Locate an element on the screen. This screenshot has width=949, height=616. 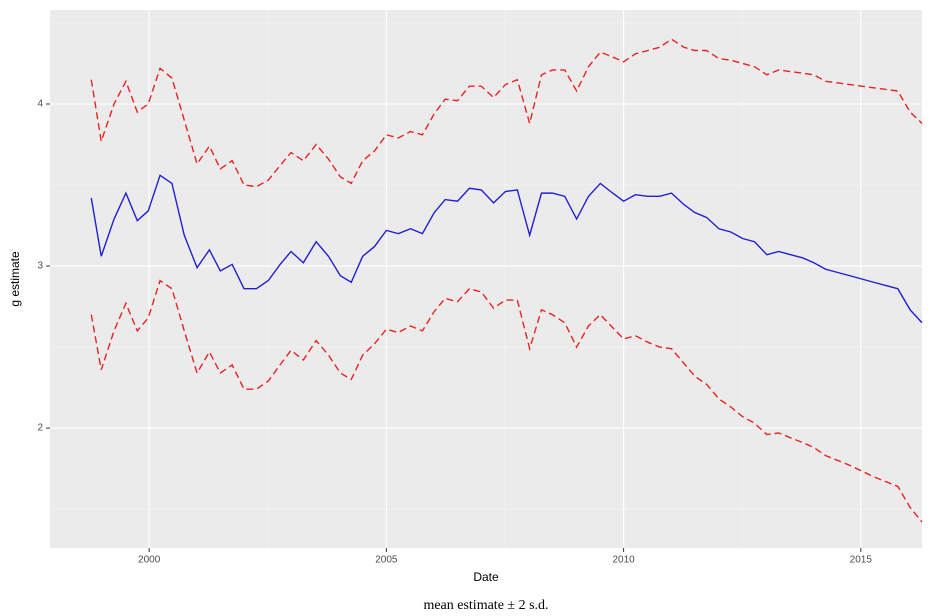
y-axis-title: g estimate is located at coordinates (15, 279).